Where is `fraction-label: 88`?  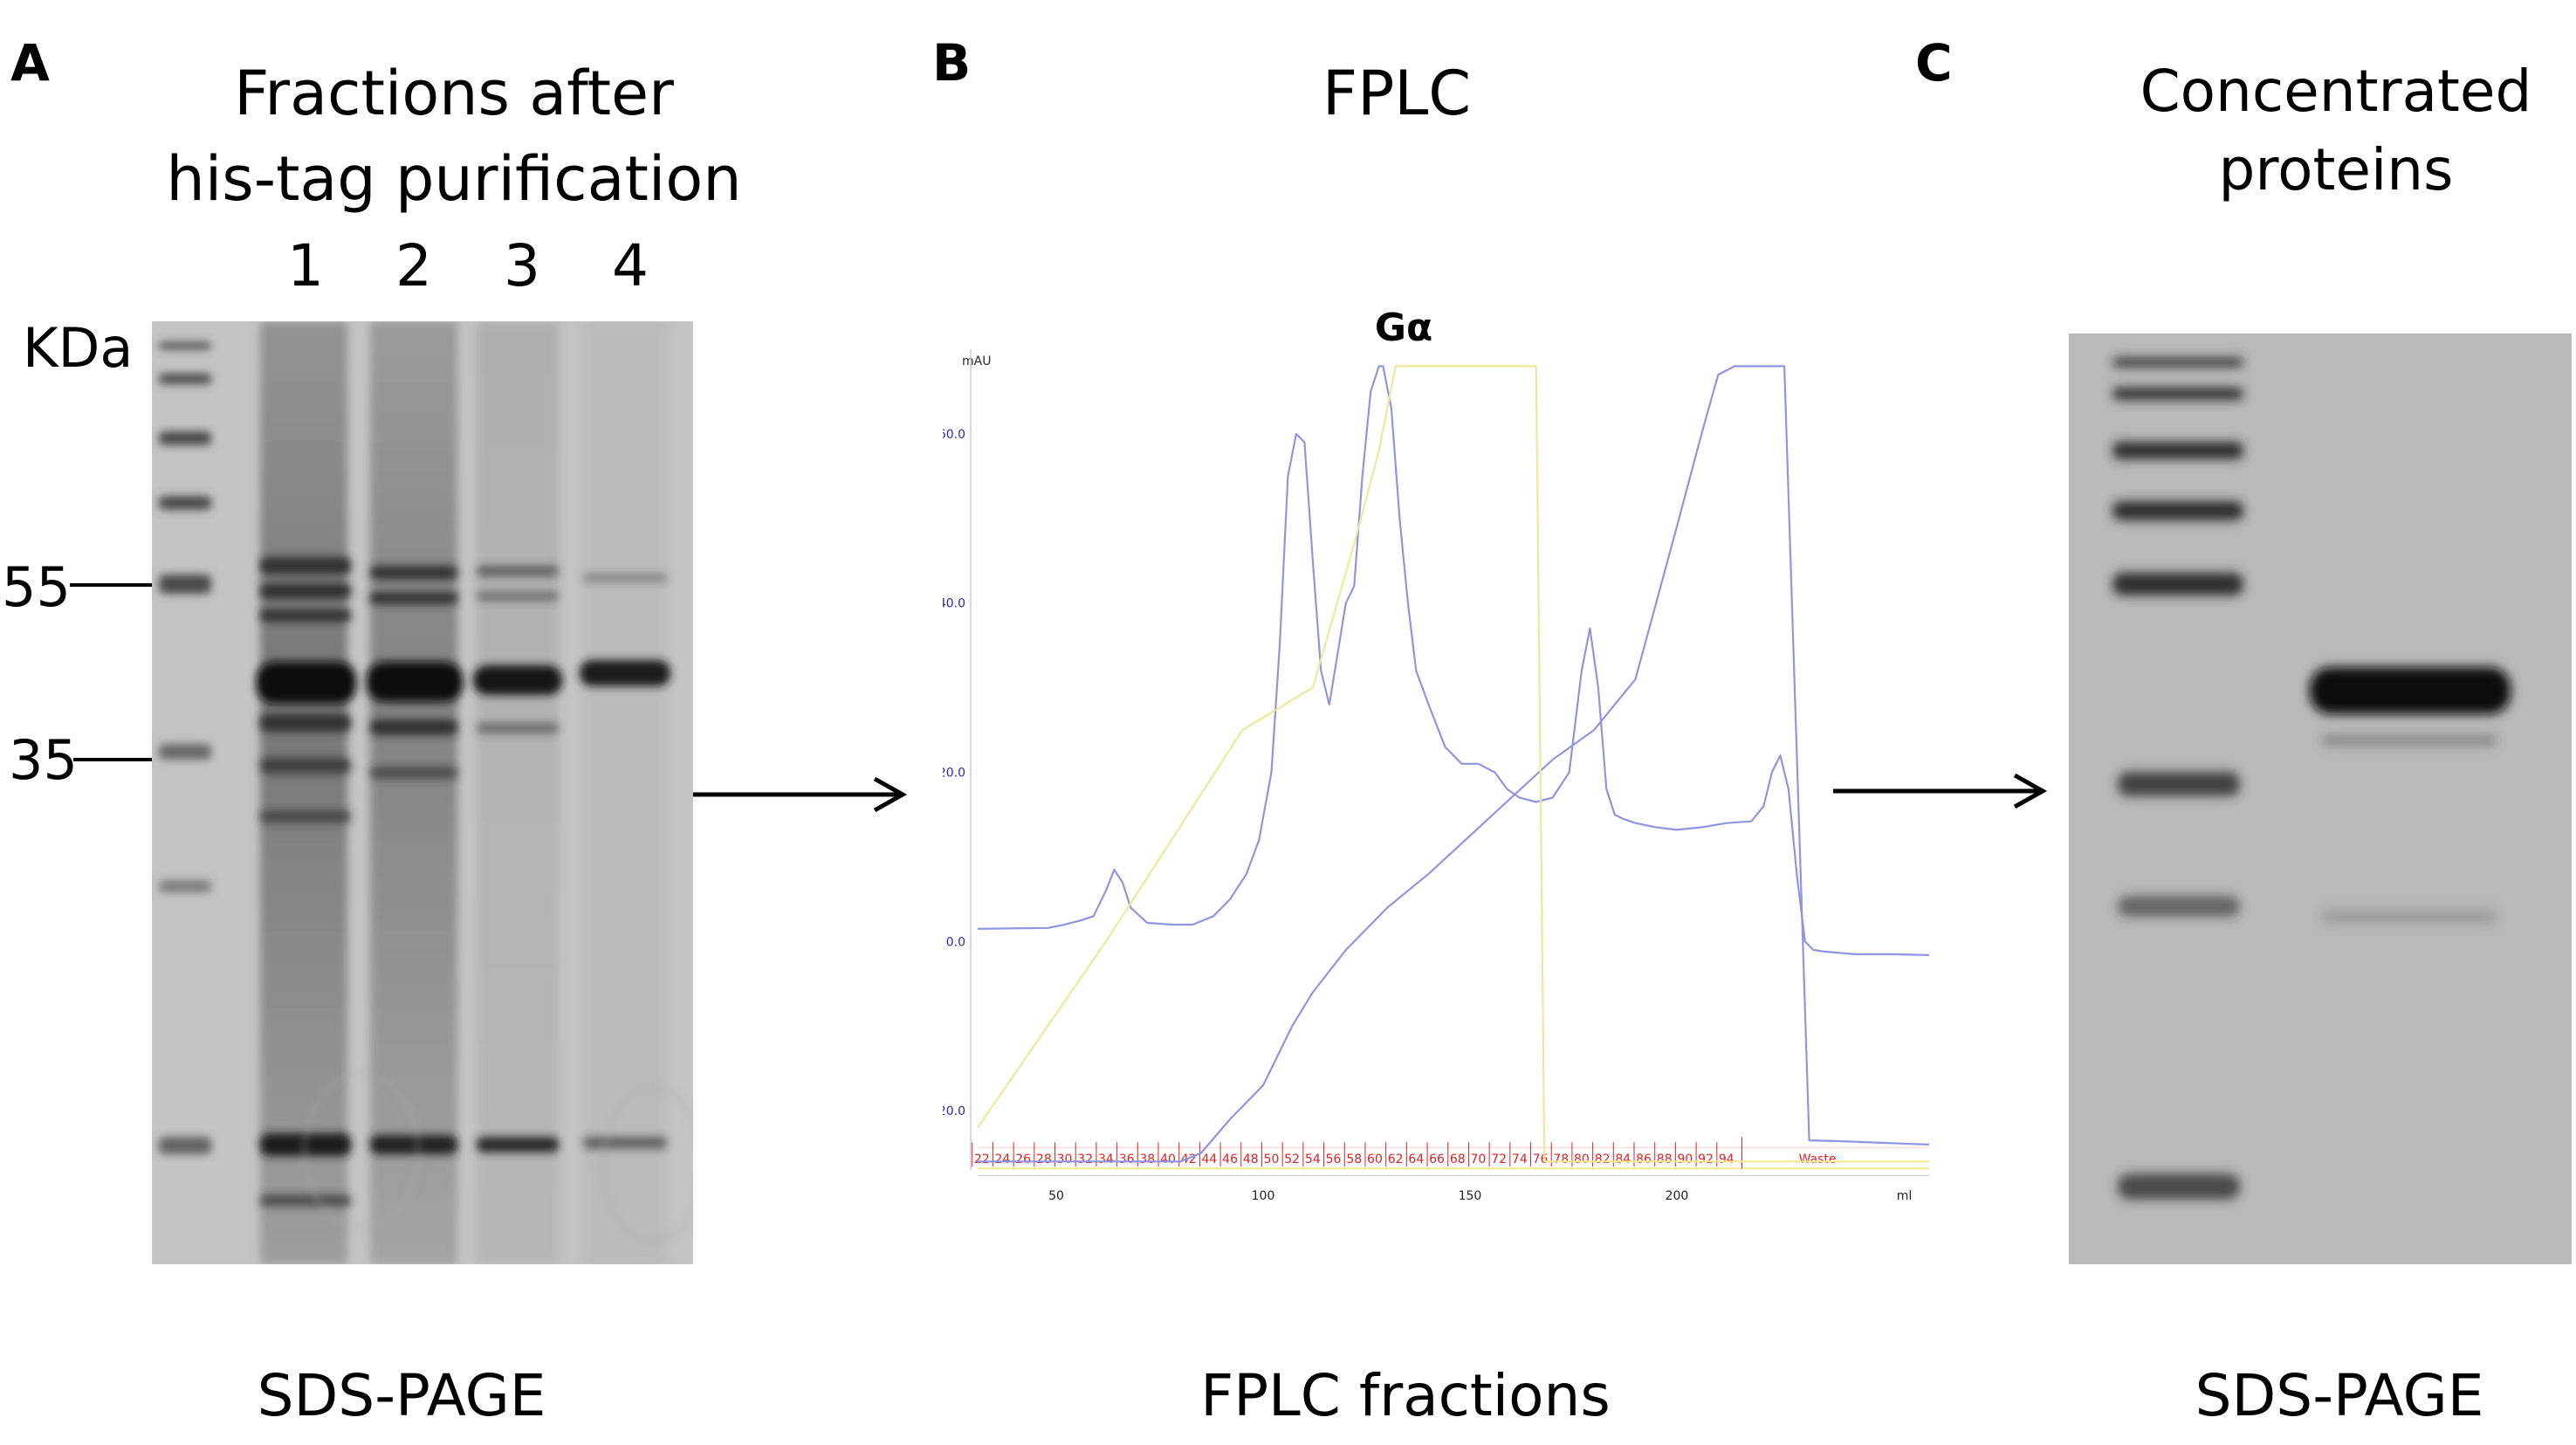 fraction-label: 88 is located at coordinates (1665, 1159).